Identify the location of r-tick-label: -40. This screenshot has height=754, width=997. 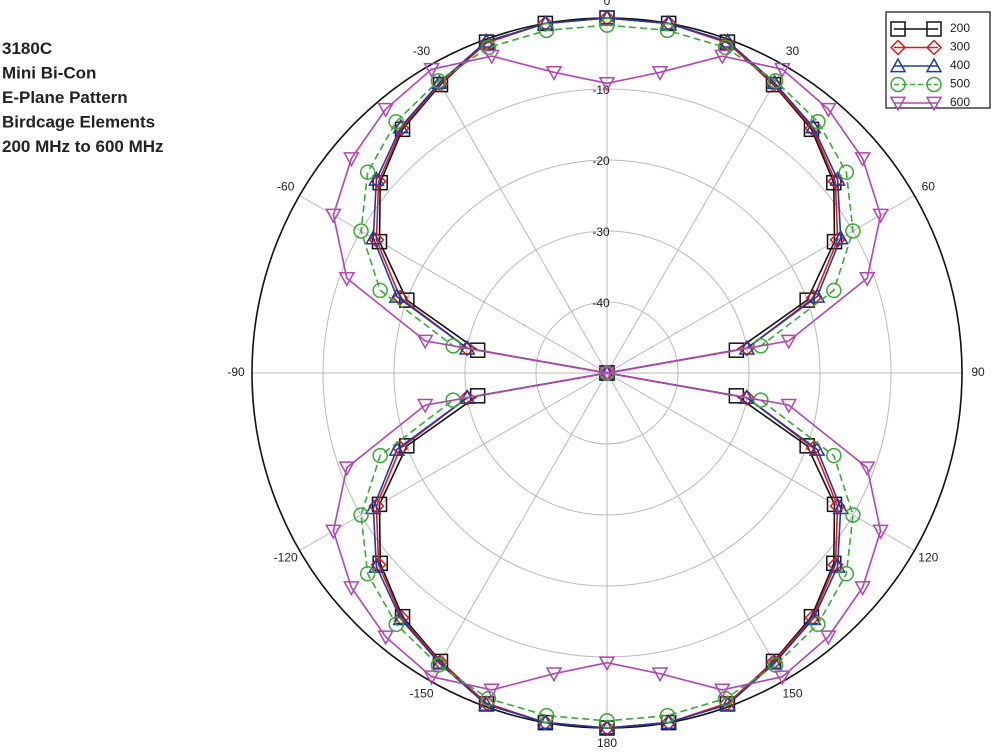
(601, 303).